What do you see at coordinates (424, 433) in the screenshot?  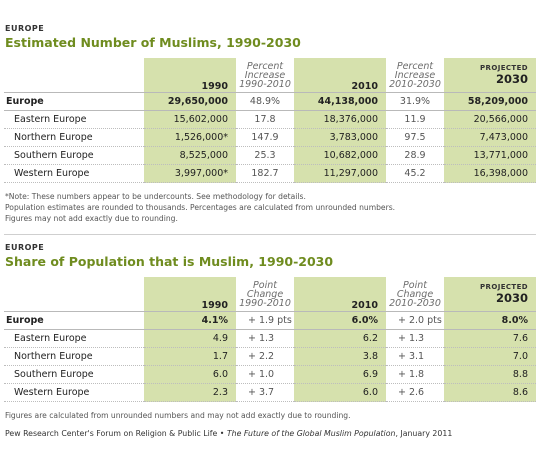 I see `source-date: , January 2011` at bounding box center [424, 433].